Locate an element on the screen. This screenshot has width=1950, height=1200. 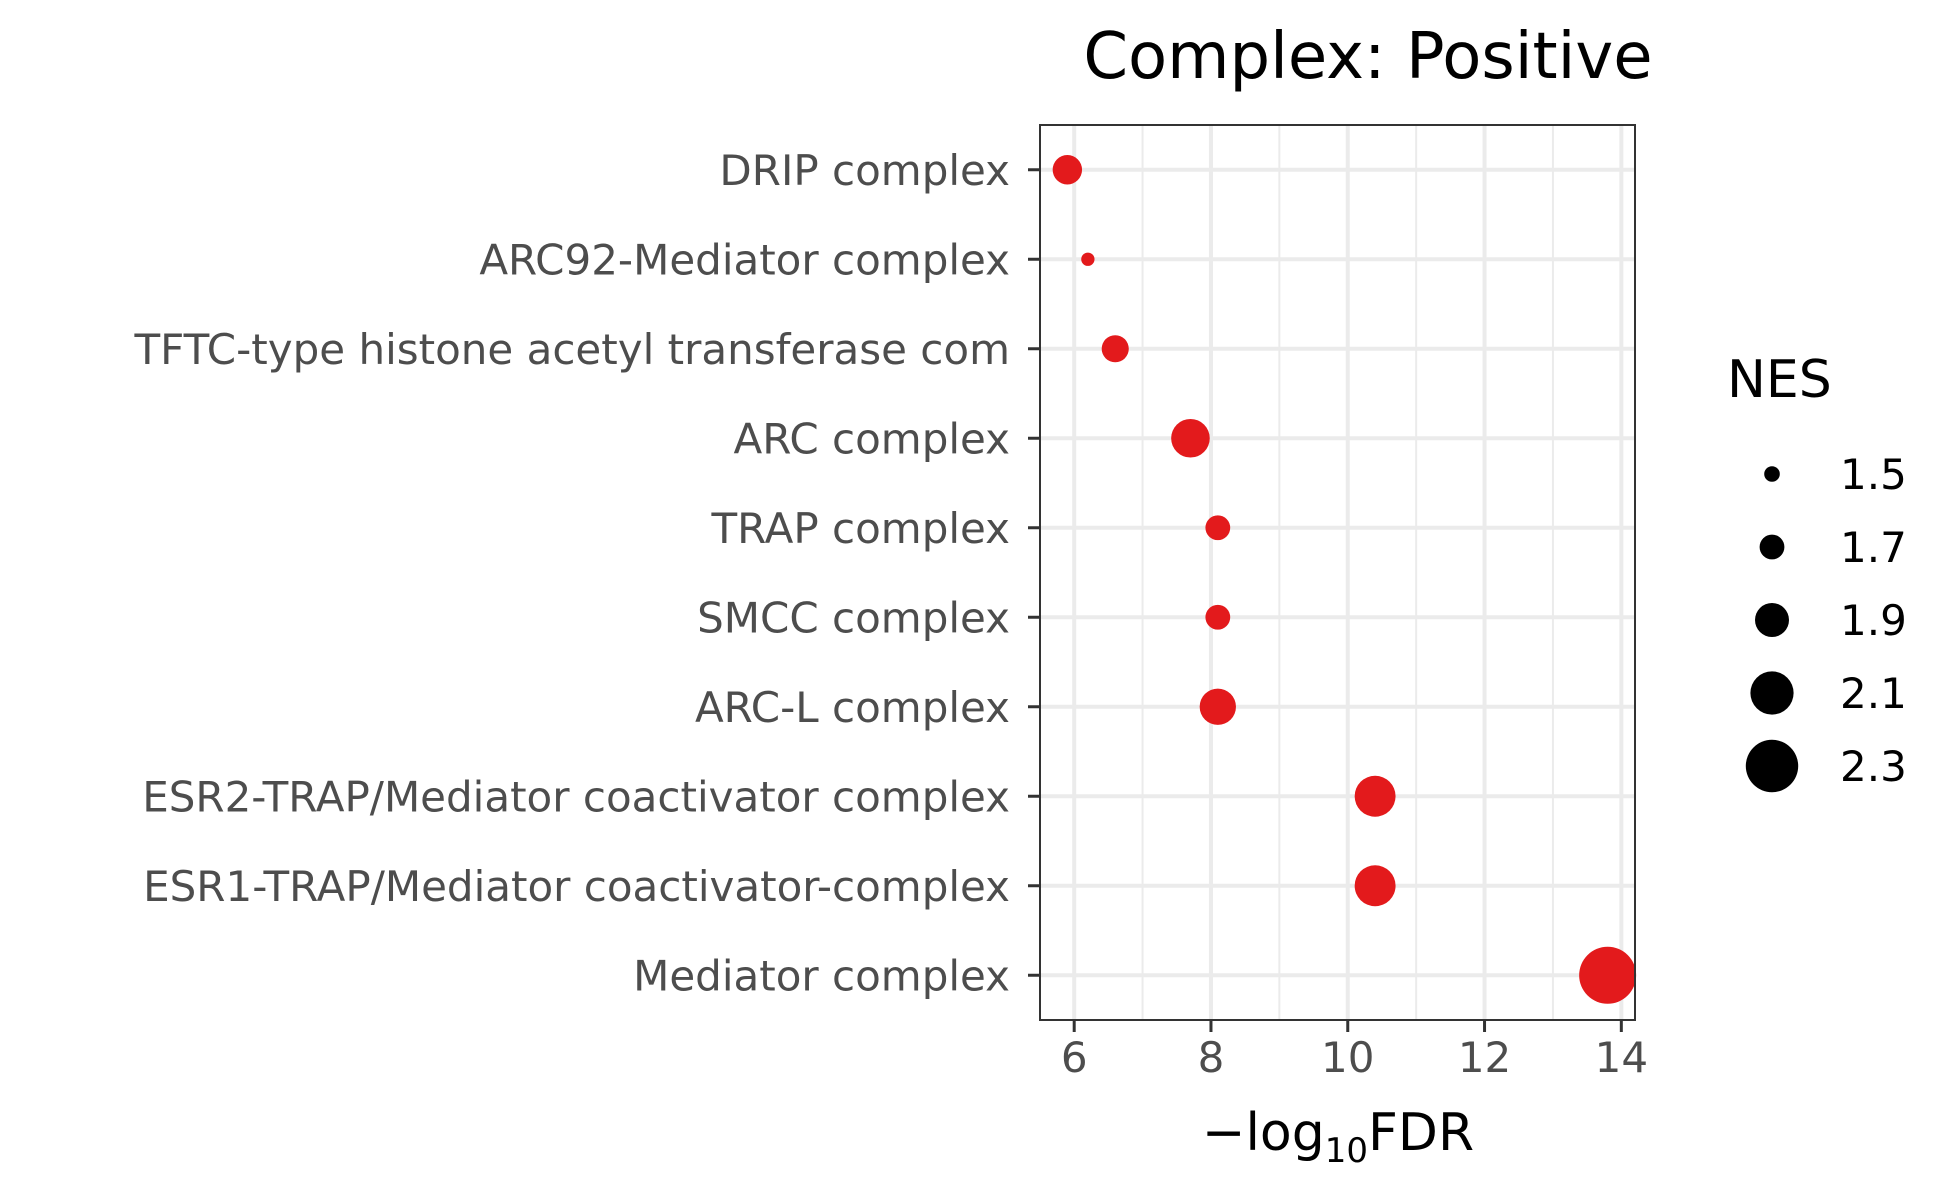
x-axis: 6 8 10 12 14 is located at coordinates (1354, 1051).